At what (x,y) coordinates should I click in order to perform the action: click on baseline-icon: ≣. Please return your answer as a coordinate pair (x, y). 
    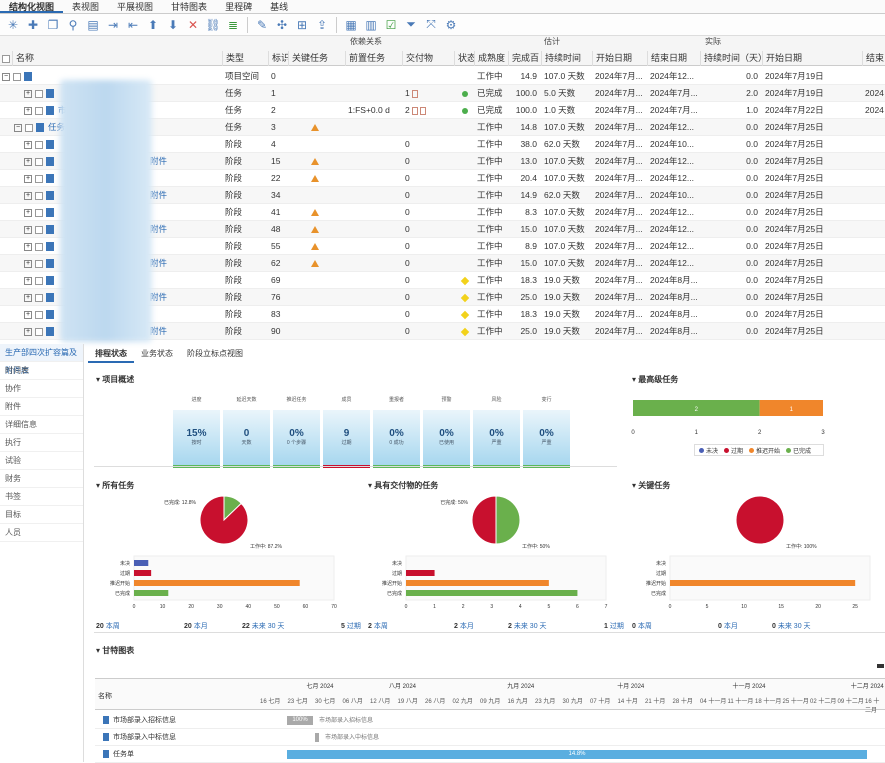
    Looking at the image, I should click on (233, 24).